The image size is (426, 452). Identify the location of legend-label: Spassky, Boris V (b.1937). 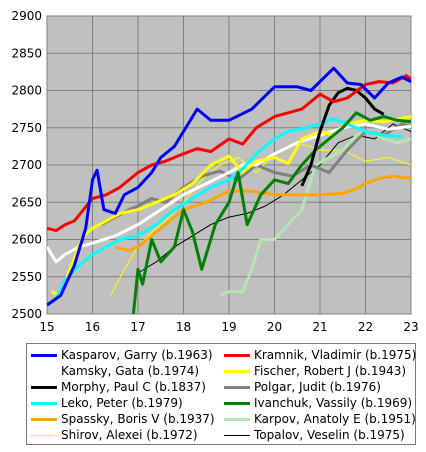
(138, 419).